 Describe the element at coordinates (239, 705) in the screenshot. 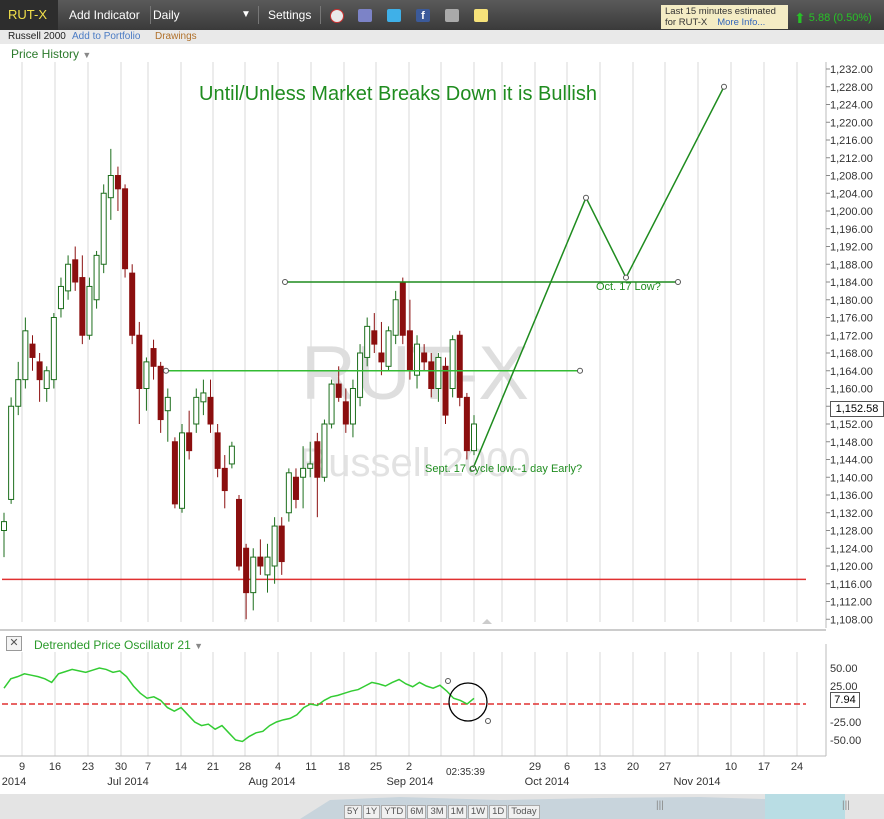

I see `oscillator-line` at that location.